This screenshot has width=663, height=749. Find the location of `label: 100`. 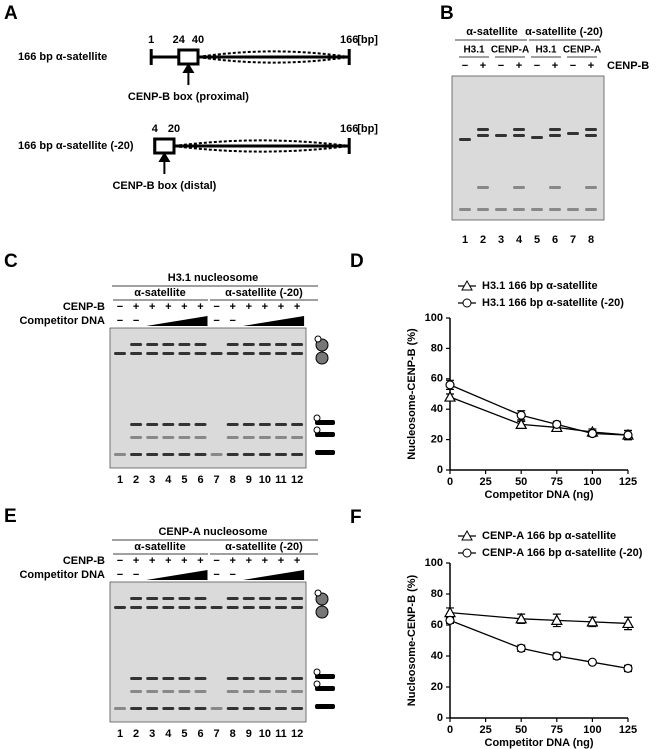

label: 100 is located at coordinates (434, 563).